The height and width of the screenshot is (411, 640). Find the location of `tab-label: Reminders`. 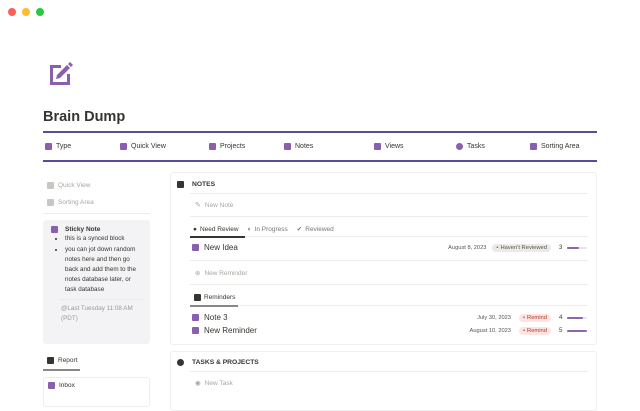

tab-label: Reminders is located at coordinates (220, 297).